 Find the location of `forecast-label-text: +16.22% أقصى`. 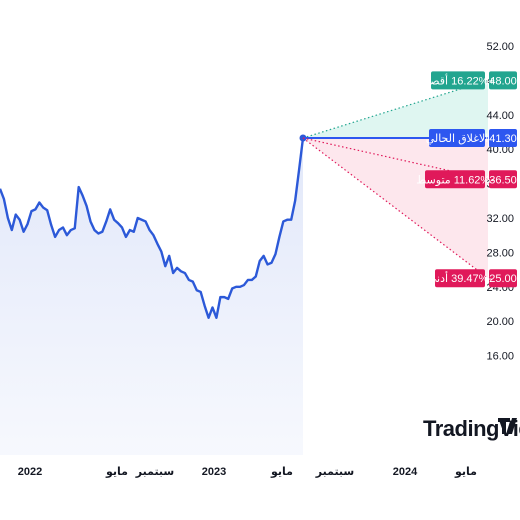

forecast-label-text: +16.22% أقصى is located at coordinates (458, 80).